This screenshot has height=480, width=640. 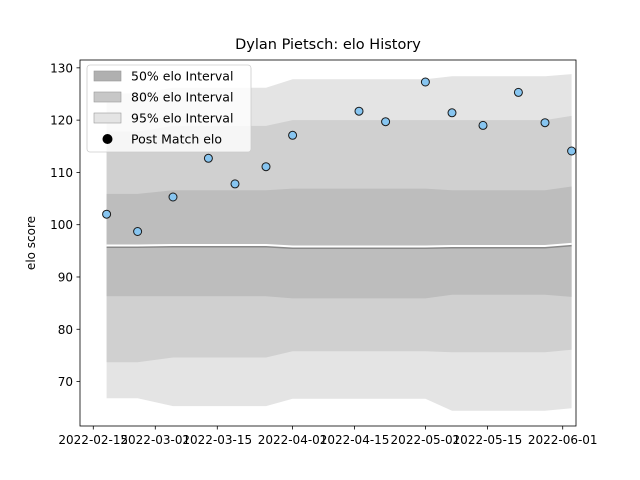 I want to click on x-tick-label: 2022-04-01, so click(x=293, y=440).